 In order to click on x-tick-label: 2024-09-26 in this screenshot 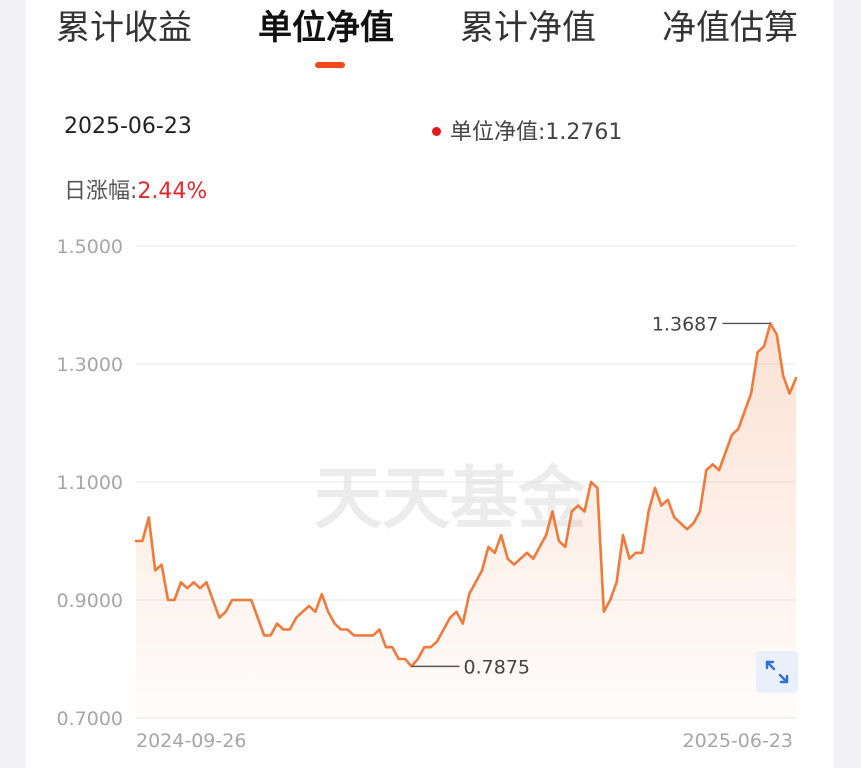, I will do `click(191, 741)`.